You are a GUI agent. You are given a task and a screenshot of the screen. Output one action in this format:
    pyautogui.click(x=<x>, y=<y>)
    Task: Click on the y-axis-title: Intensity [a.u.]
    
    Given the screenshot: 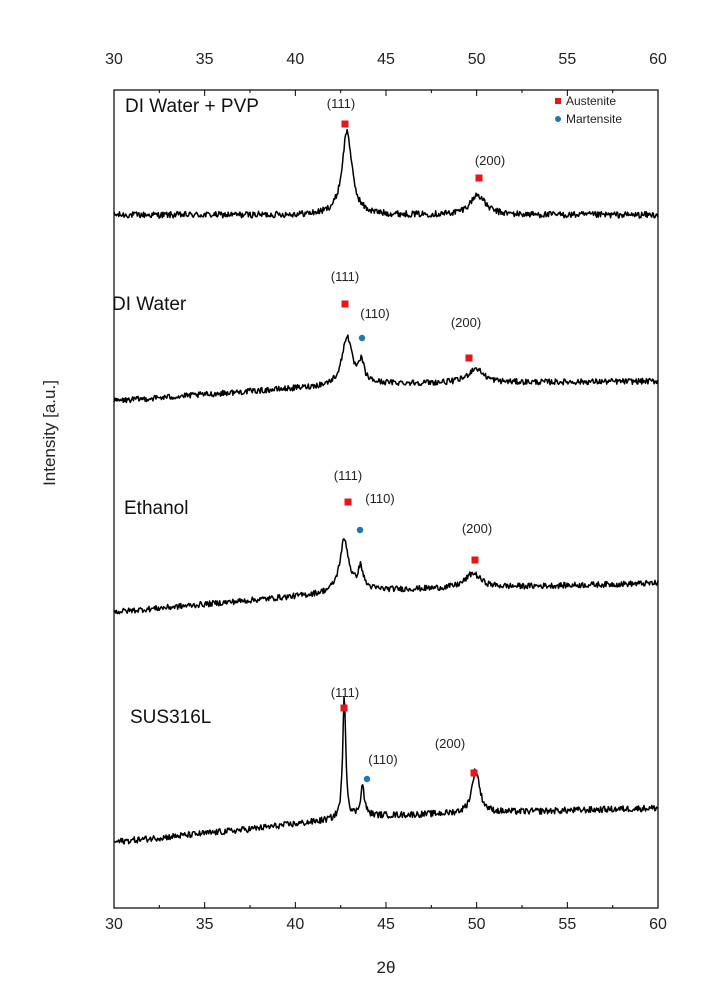 What is the action you would take?
    pyautogui.click(x=49, y=433)
    